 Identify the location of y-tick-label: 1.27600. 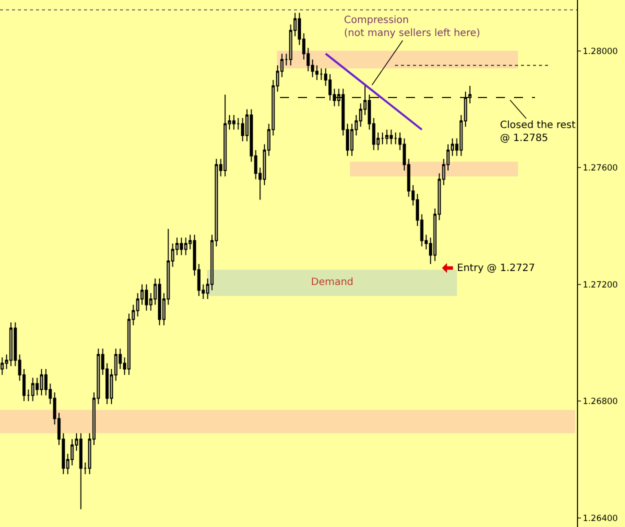
(600, 169).